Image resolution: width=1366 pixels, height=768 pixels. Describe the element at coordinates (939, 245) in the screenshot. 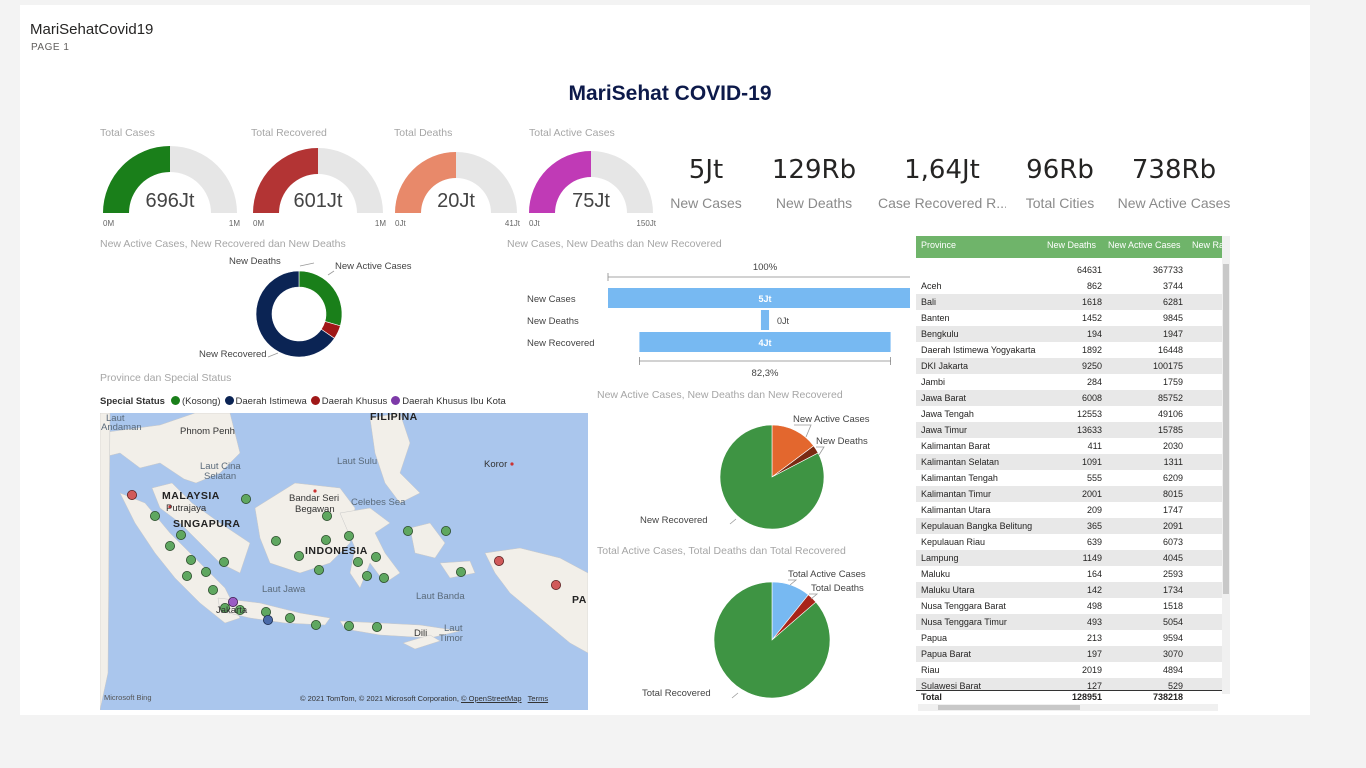

I see `col-header-province: Province` at that location.